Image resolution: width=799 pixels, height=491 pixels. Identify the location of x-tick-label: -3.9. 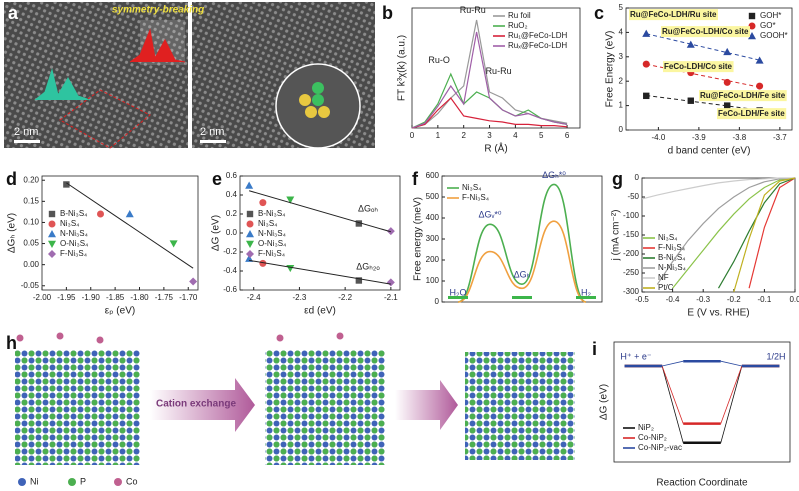
(699, 137).